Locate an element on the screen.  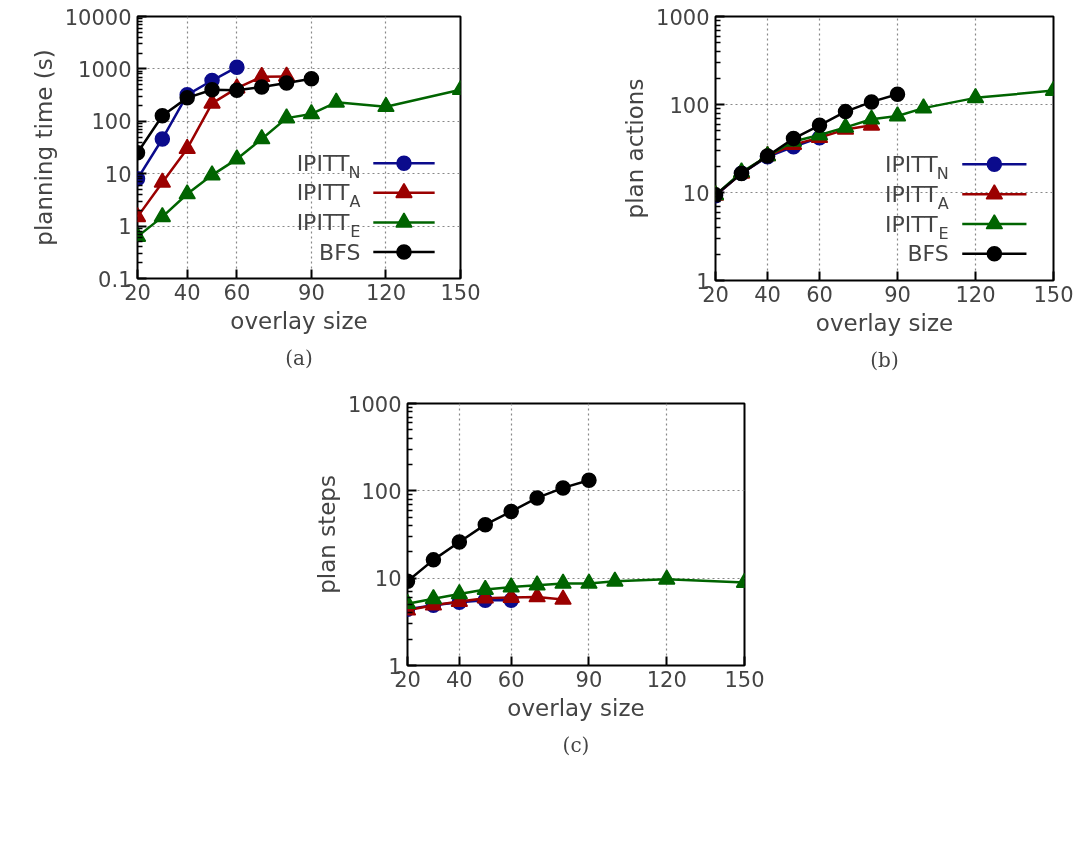
text: (b) is located at coordinates (884, 359).